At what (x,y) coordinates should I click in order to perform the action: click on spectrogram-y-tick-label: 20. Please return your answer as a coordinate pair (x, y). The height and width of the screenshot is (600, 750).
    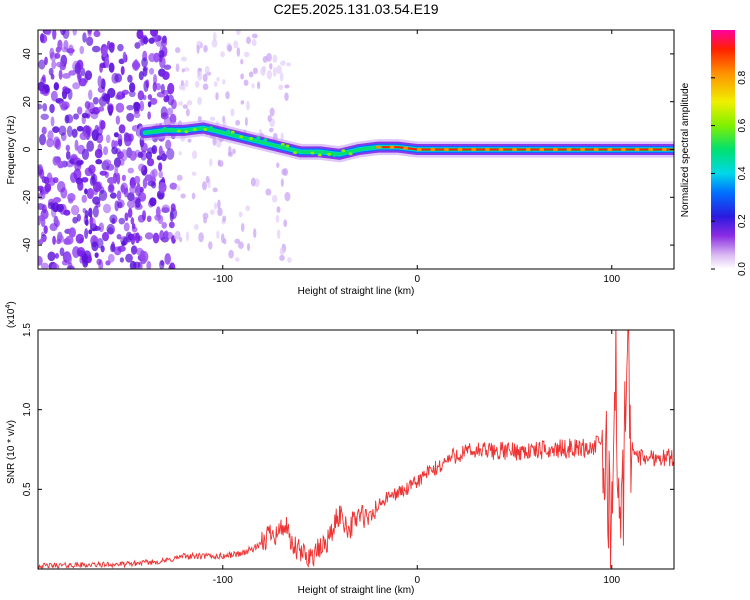
    Looking at the image, I should click on (27, 102).